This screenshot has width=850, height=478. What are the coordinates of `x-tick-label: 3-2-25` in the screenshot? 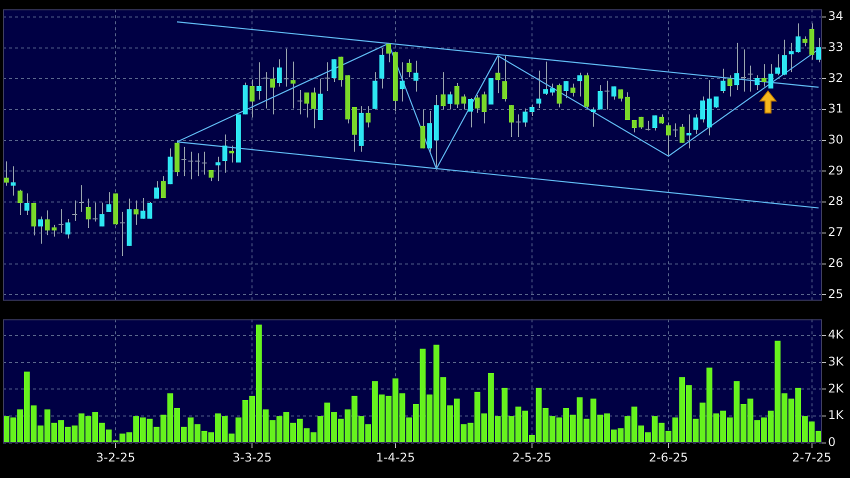 It's located at (116, 457).